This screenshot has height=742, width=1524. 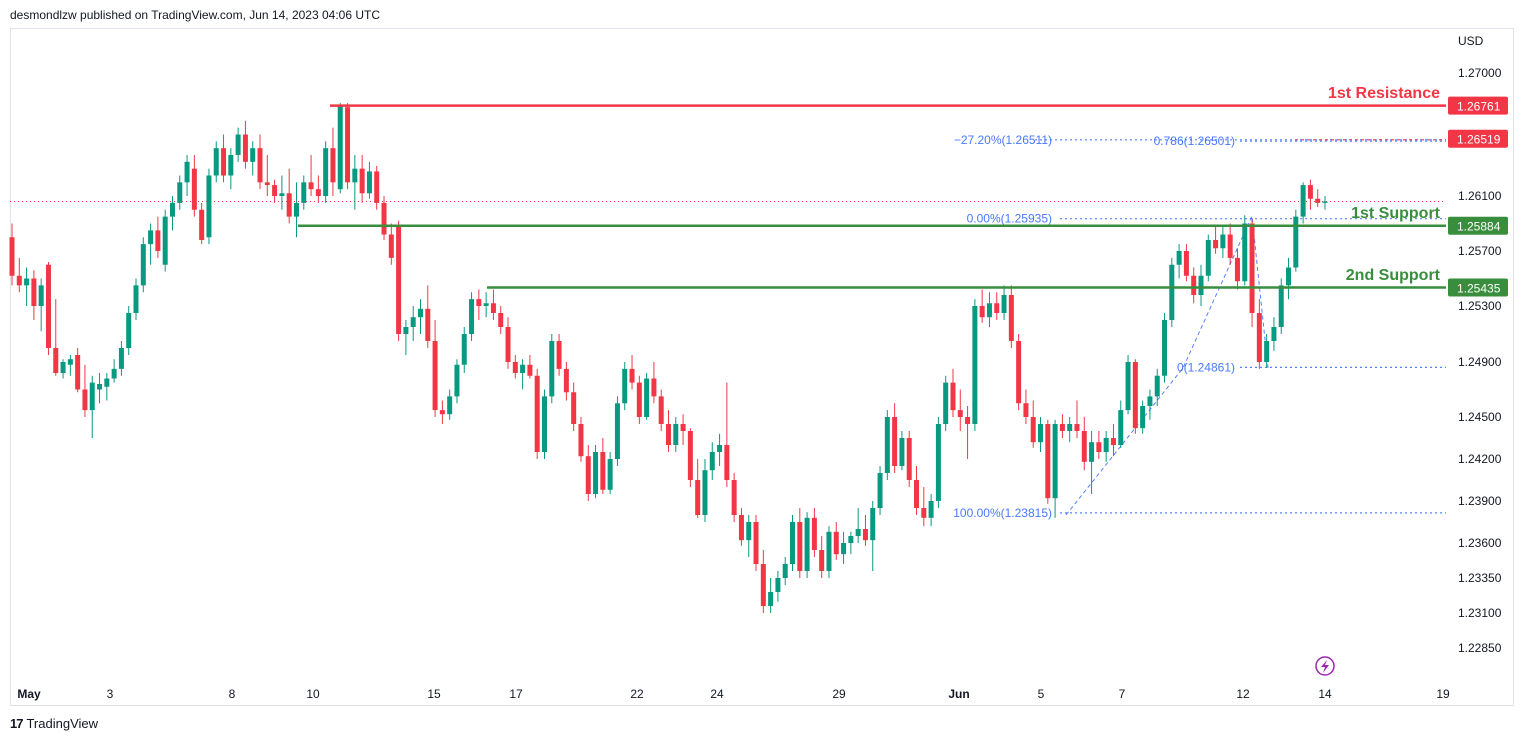 I want to click on price-tag, so click(x=1478, y=105).